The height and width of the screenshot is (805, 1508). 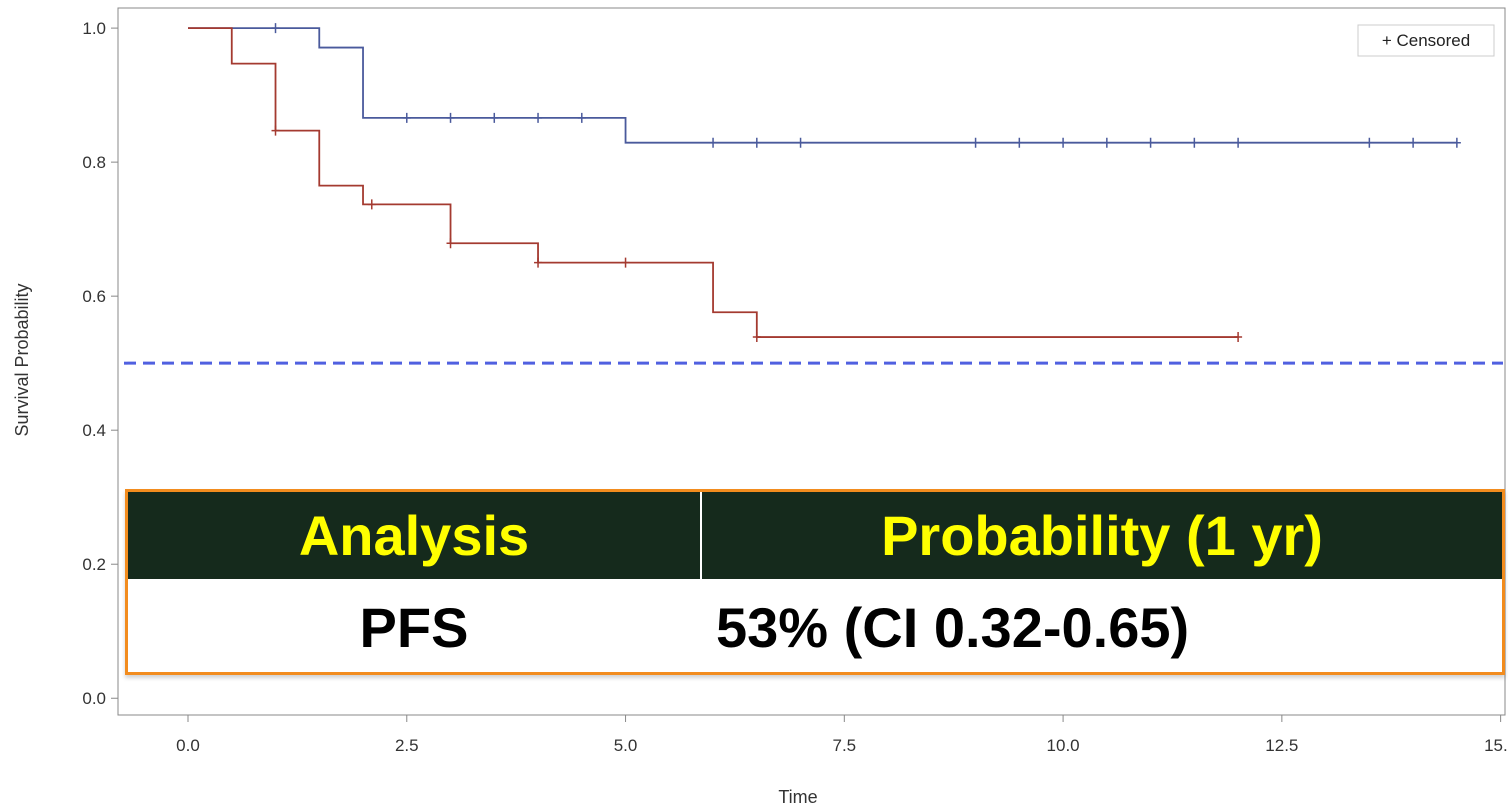 What do you see at coordinates (844, 745) in the screenshot?
I see `x-tick-label: 7.5` at bounding box center [844, 745].